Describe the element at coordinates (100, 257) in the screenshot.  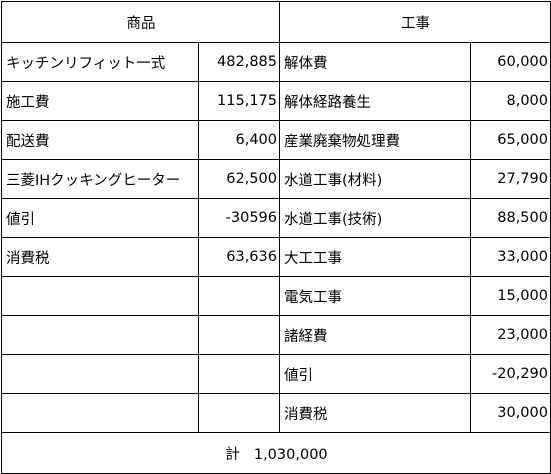
I see `goods-item-cell: 消費税` at that location.